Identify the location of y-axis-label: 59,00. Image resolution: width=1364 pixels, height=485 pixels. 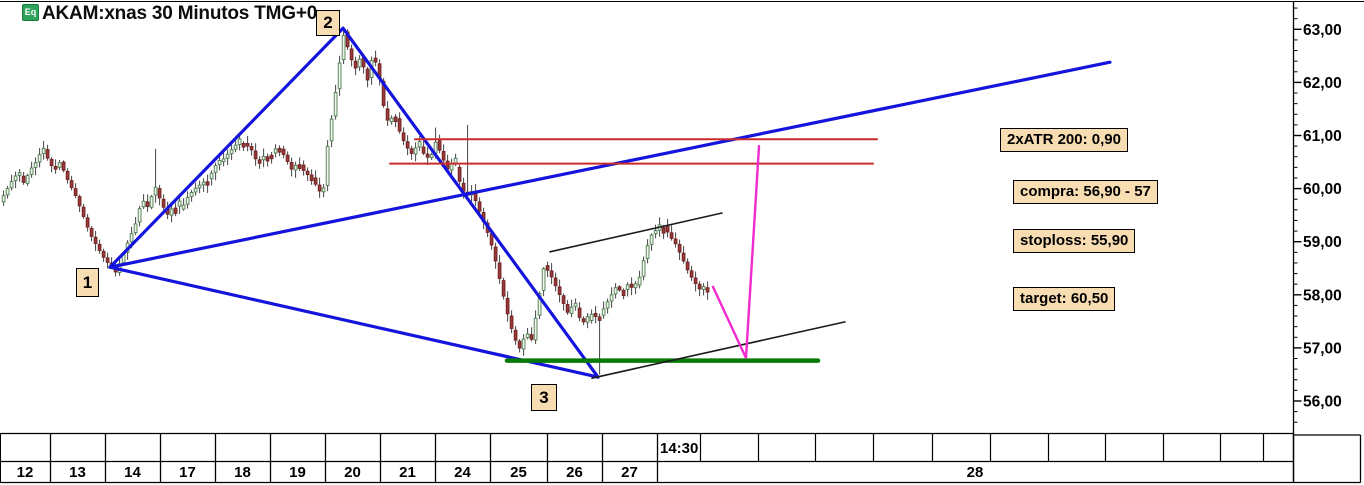
(1322, 242).